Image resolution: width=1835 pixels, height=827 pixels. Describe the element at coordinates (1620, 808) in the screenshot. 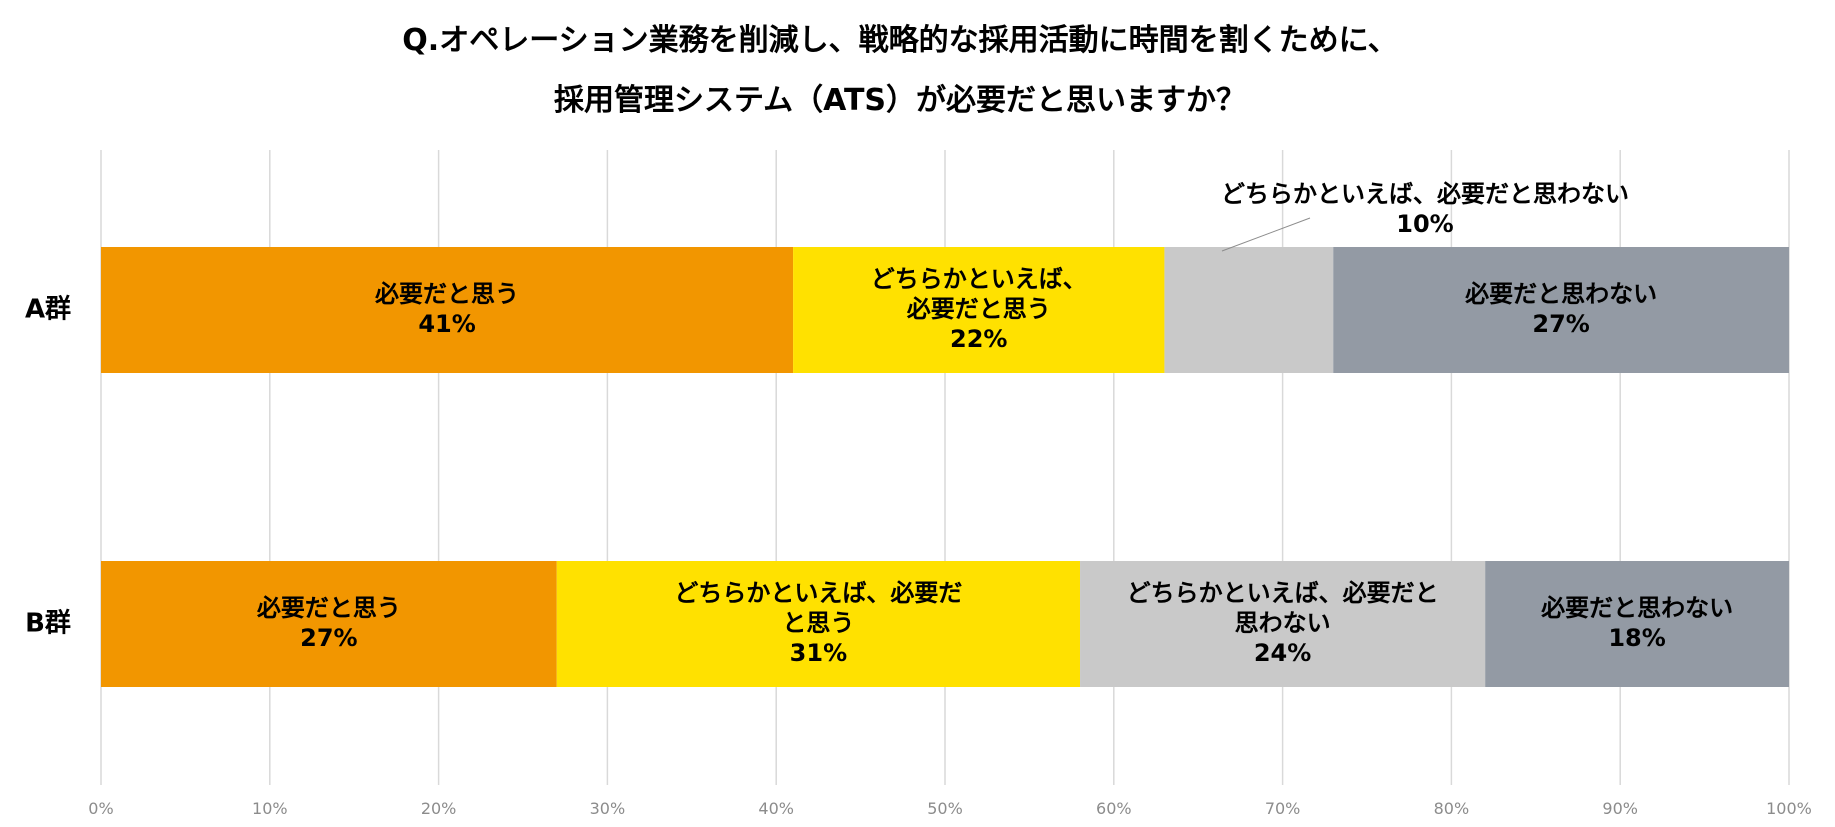

I see `x-tick-label: 90%` at that location.